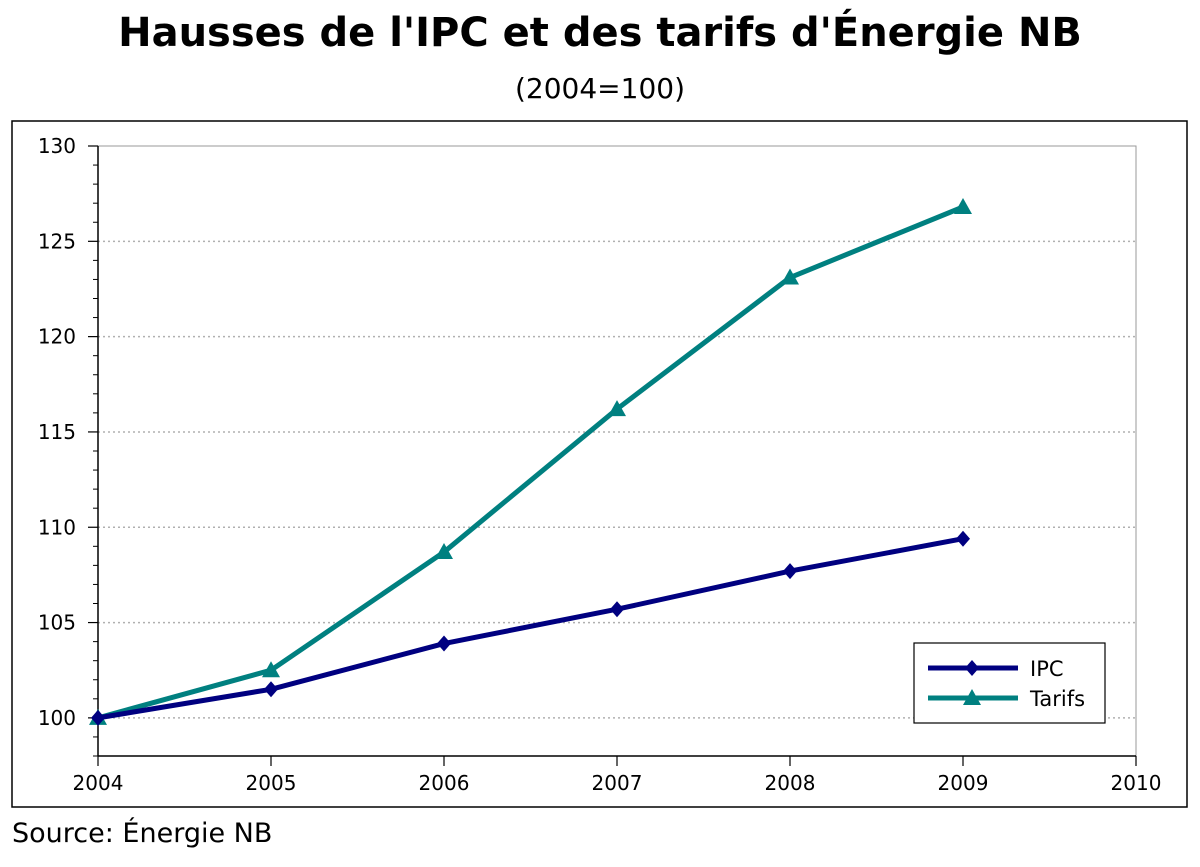  I want to click on legend-box, so click(1009, 683).